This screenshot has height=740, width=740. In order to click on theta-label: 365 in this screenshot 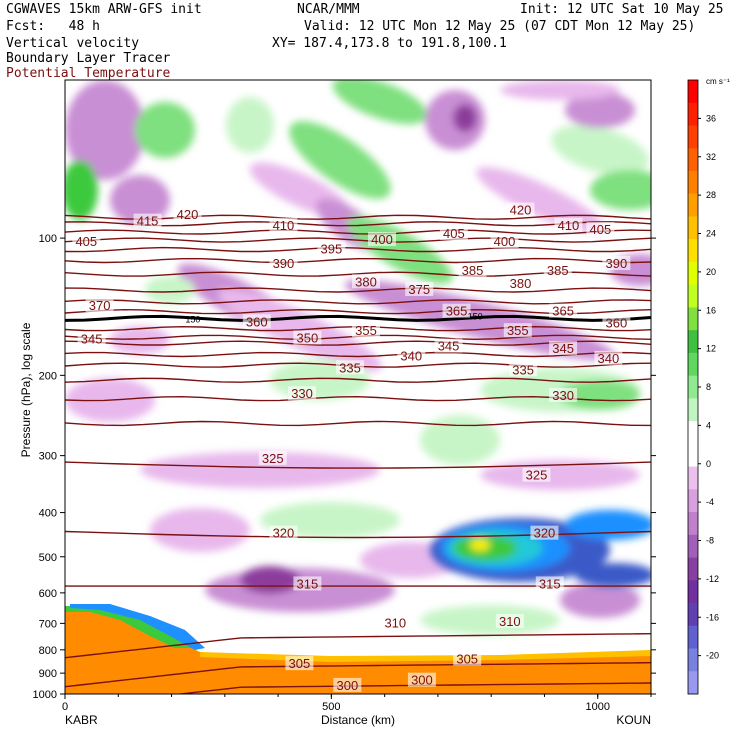, I will do `click(457, 311)`.